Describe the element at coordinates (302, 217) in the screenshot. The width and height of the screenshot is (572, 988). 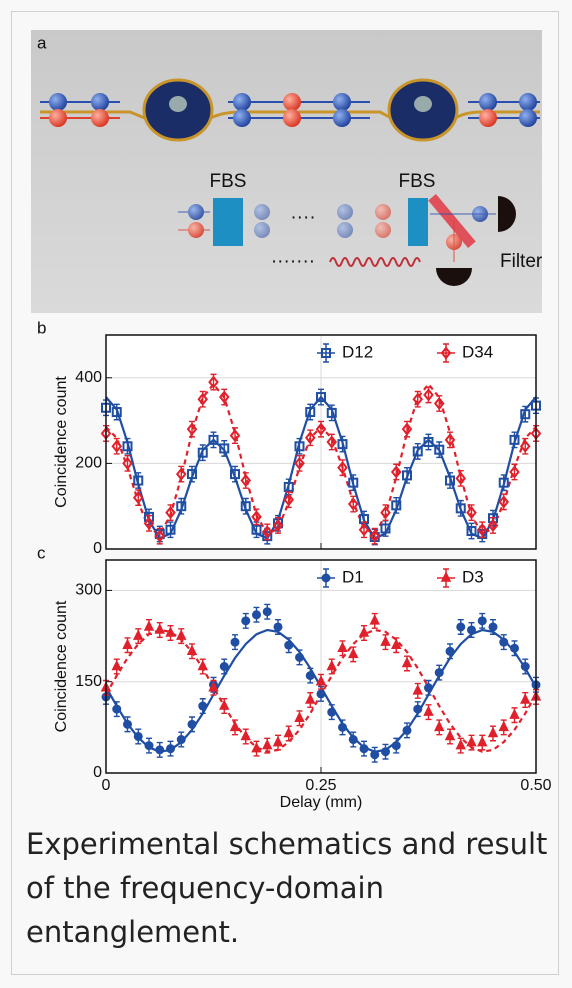
I see `ellipsis: ····` at that location.